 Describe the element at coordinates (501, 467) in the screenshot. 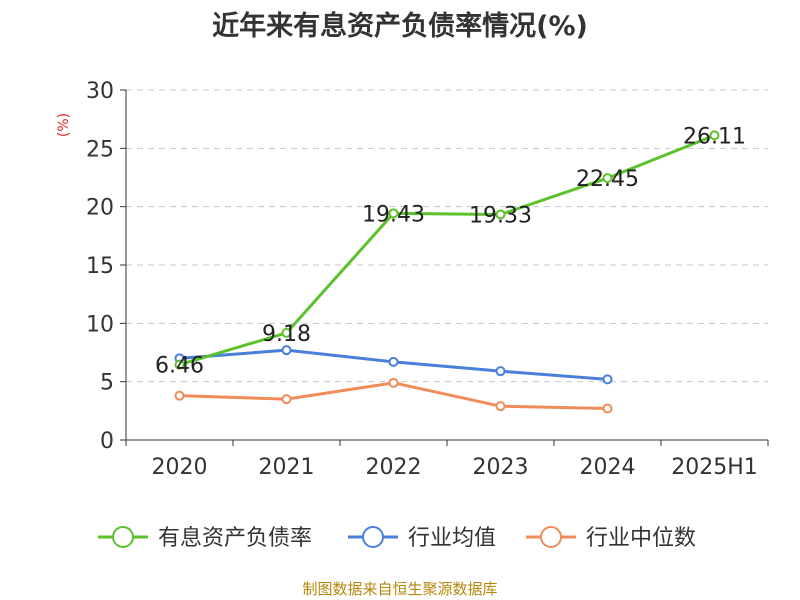

I see `x-tick-label: 2023` at that location.